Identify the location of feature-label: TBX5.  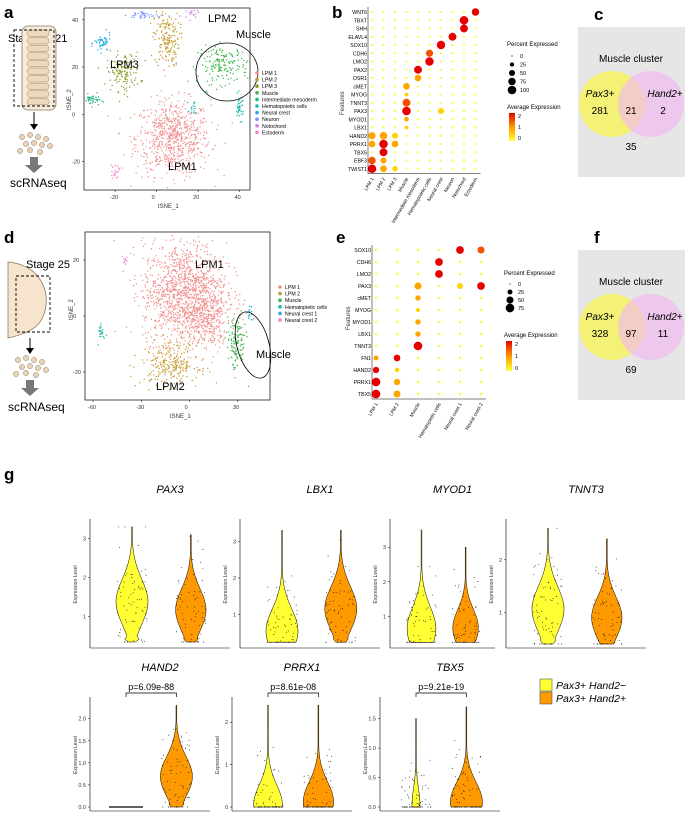
(360, 153).